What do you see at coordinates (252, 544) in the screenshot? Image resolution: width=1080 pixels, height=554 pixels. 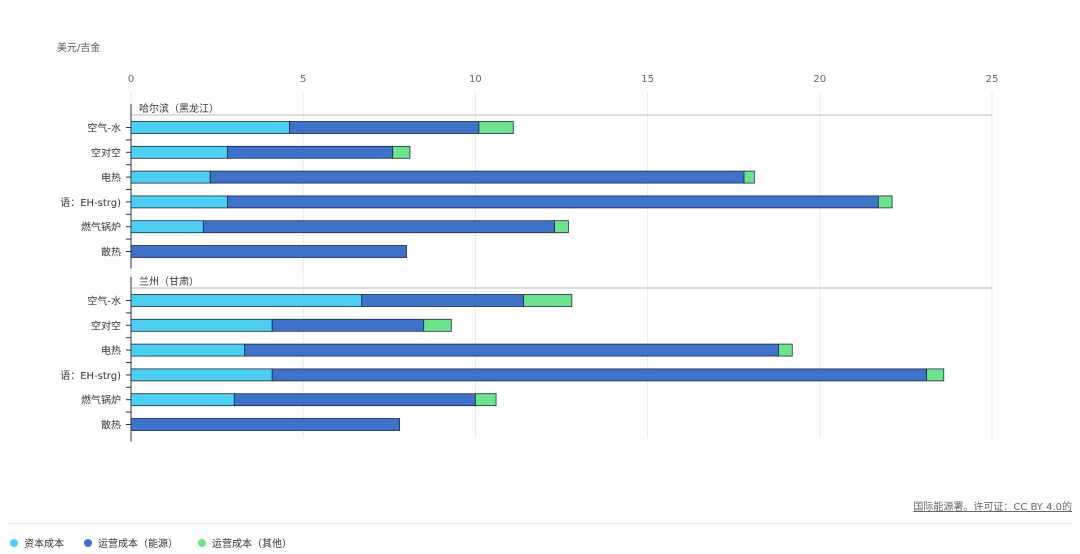 I see `legend-label-other: 运营成本（其他）` at bounding box center [252, 544].